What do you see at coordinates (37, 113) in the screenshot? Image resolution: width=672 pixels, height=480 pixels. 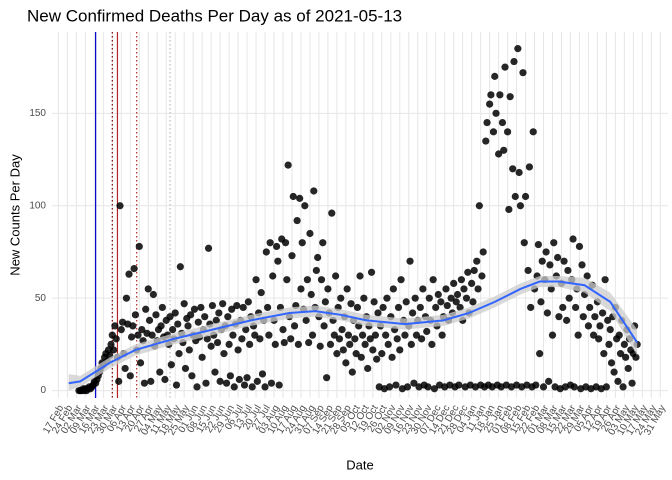 I see `y-tick-label: 150` at bounding box center [37, 113].